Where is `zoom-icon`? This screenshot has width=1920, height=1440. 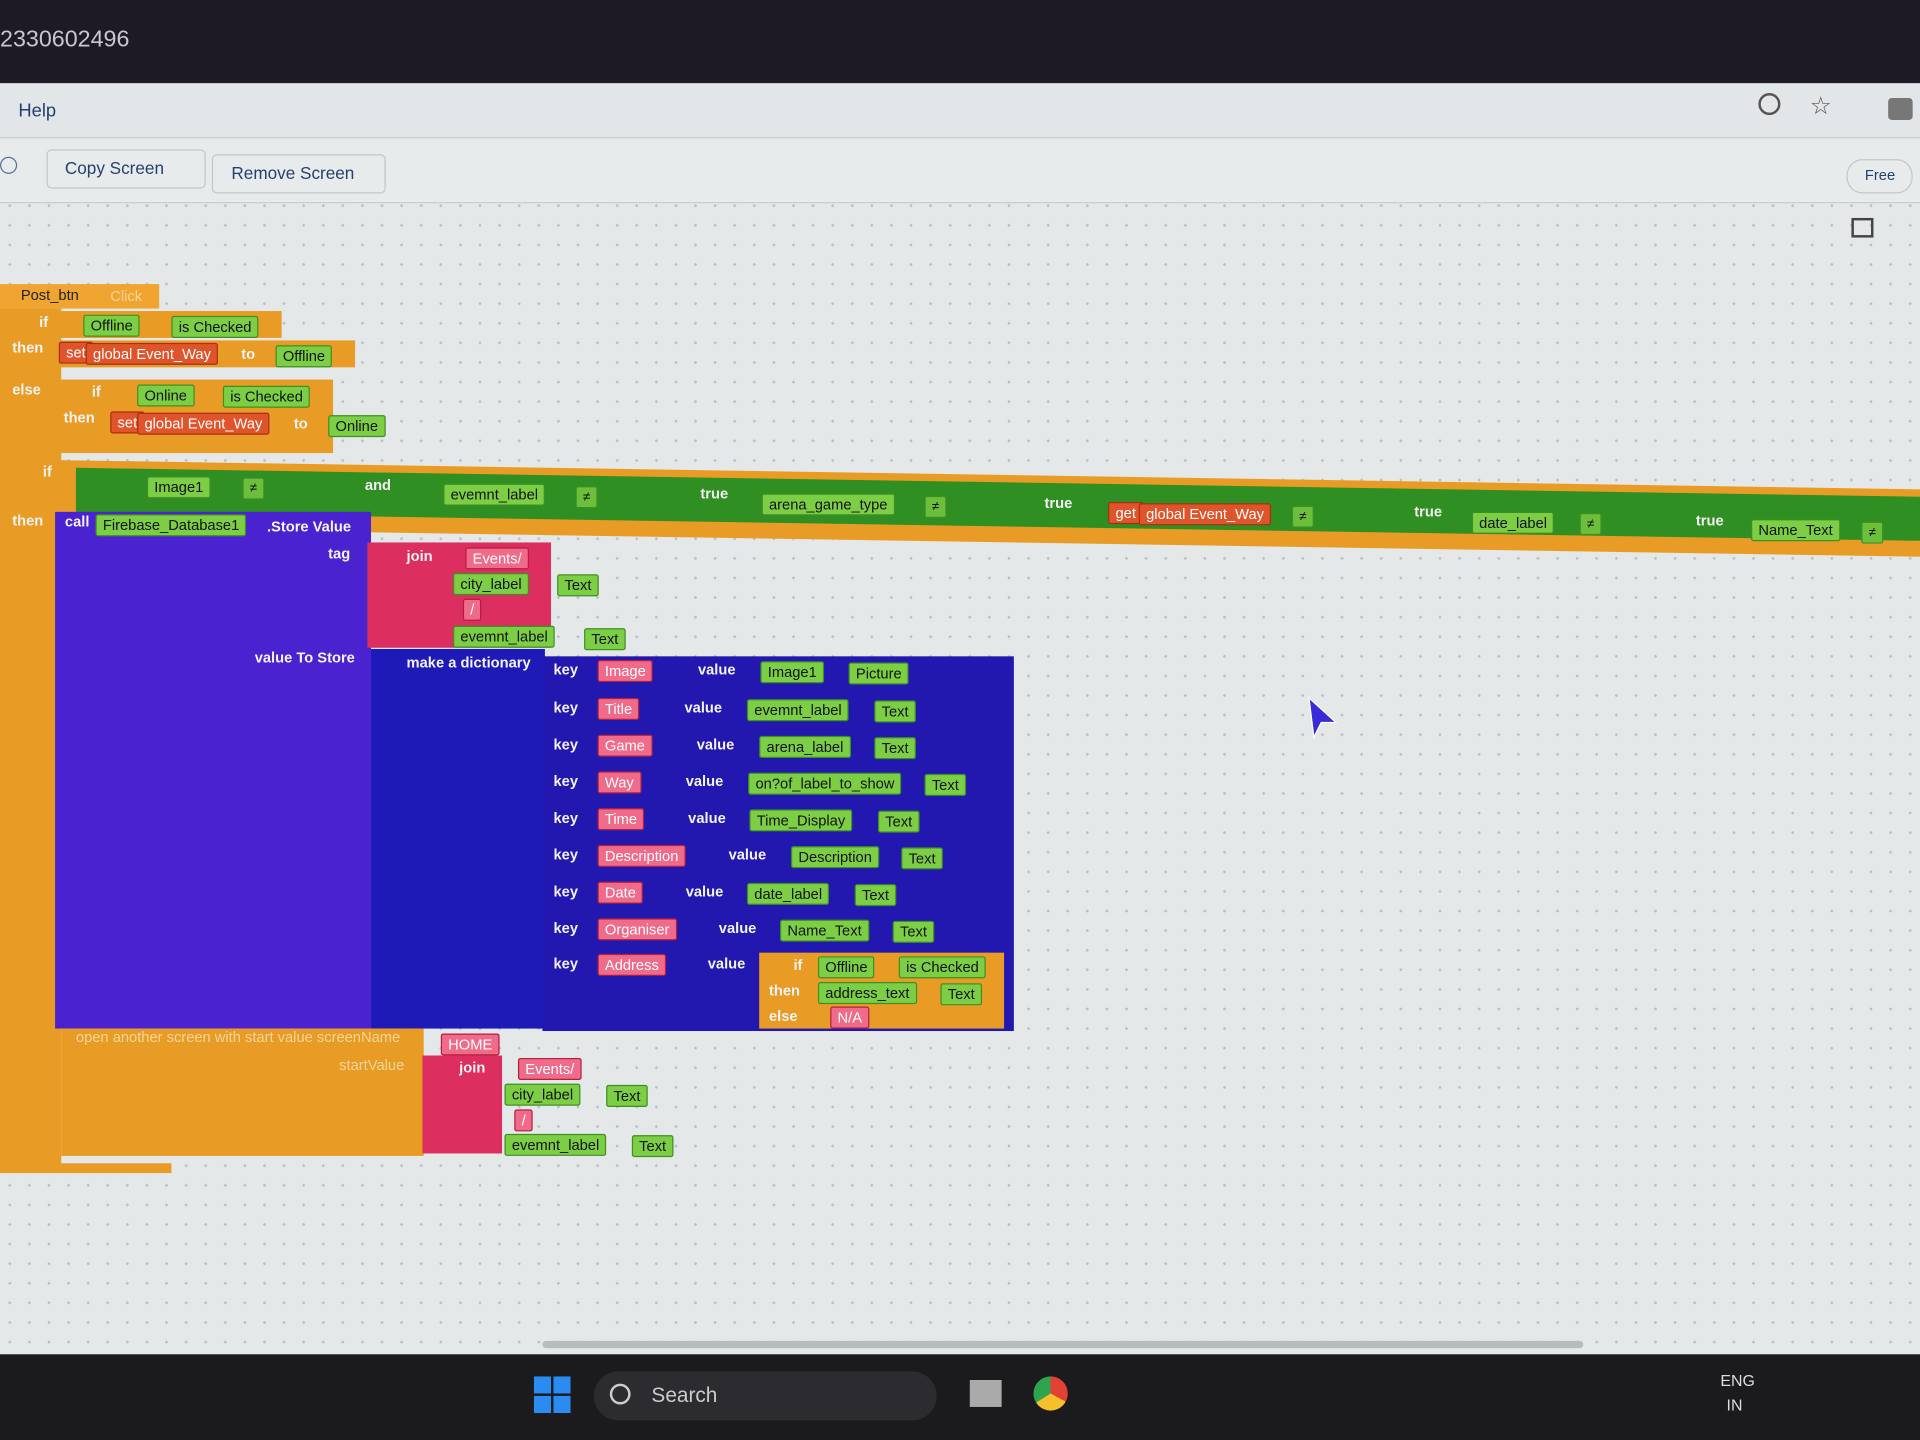 zoom-icon is located at coordinates (1769, 104).